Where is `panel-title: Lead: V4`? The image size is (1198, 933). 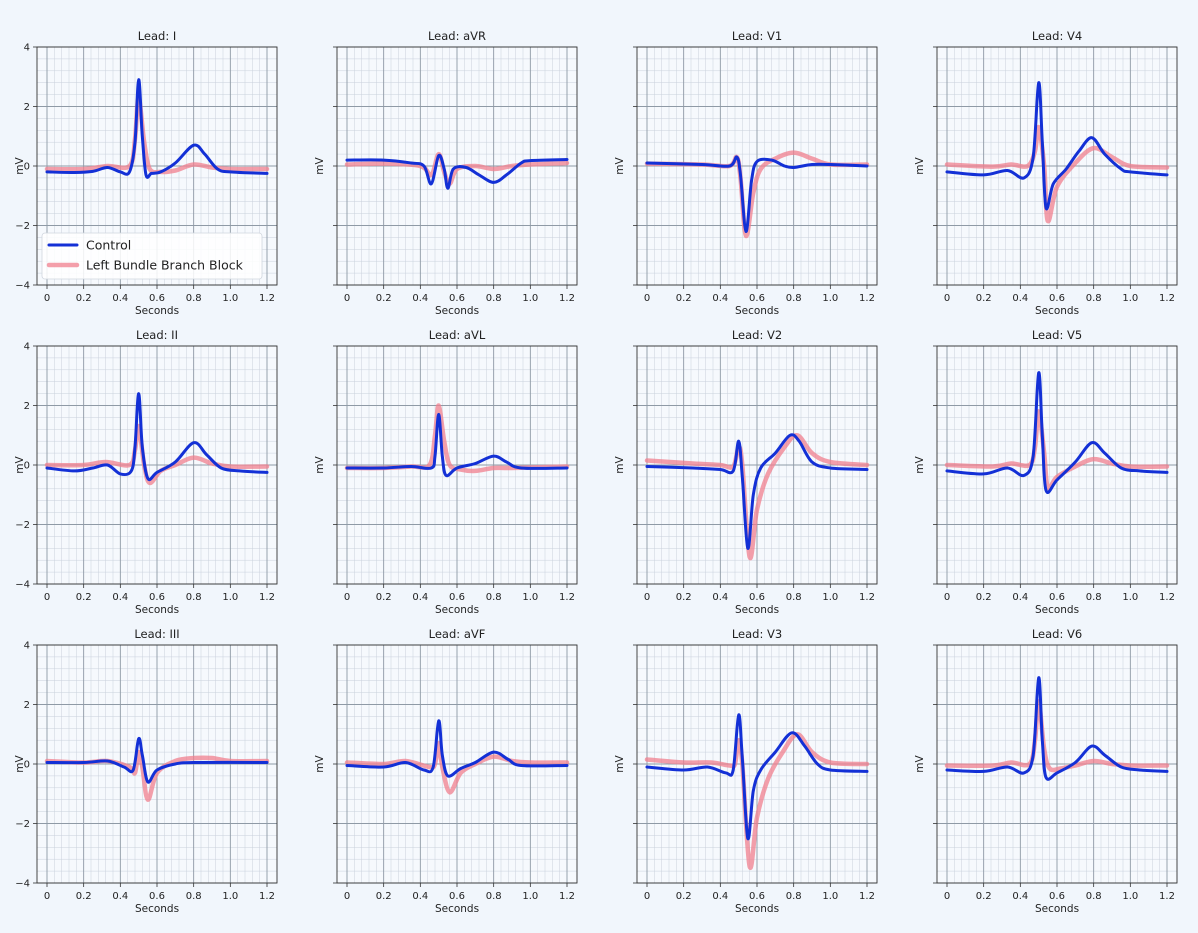
panel-title: Lead: V4 is located at coordinates (1057, 36).